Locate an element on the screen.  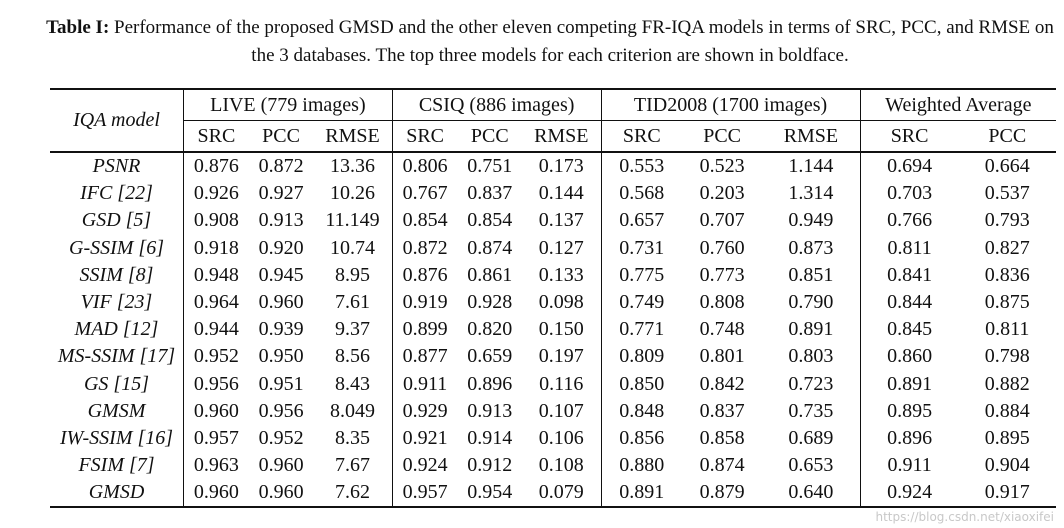
value-cell: 0.144 is located at coordinates (561, 193).